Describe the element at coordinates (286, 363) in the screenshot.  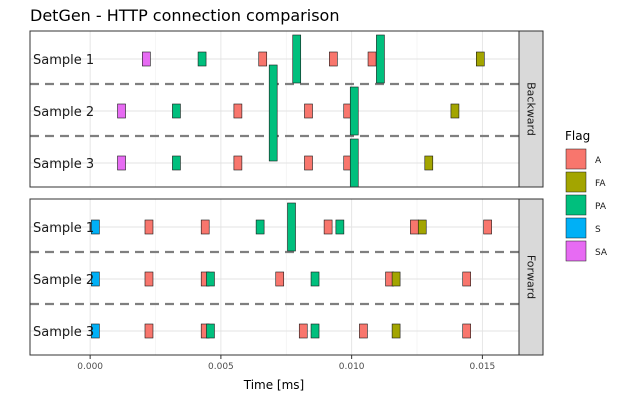
I see `x-axis: 0.000 0.005 0.010 0.015` at that location.